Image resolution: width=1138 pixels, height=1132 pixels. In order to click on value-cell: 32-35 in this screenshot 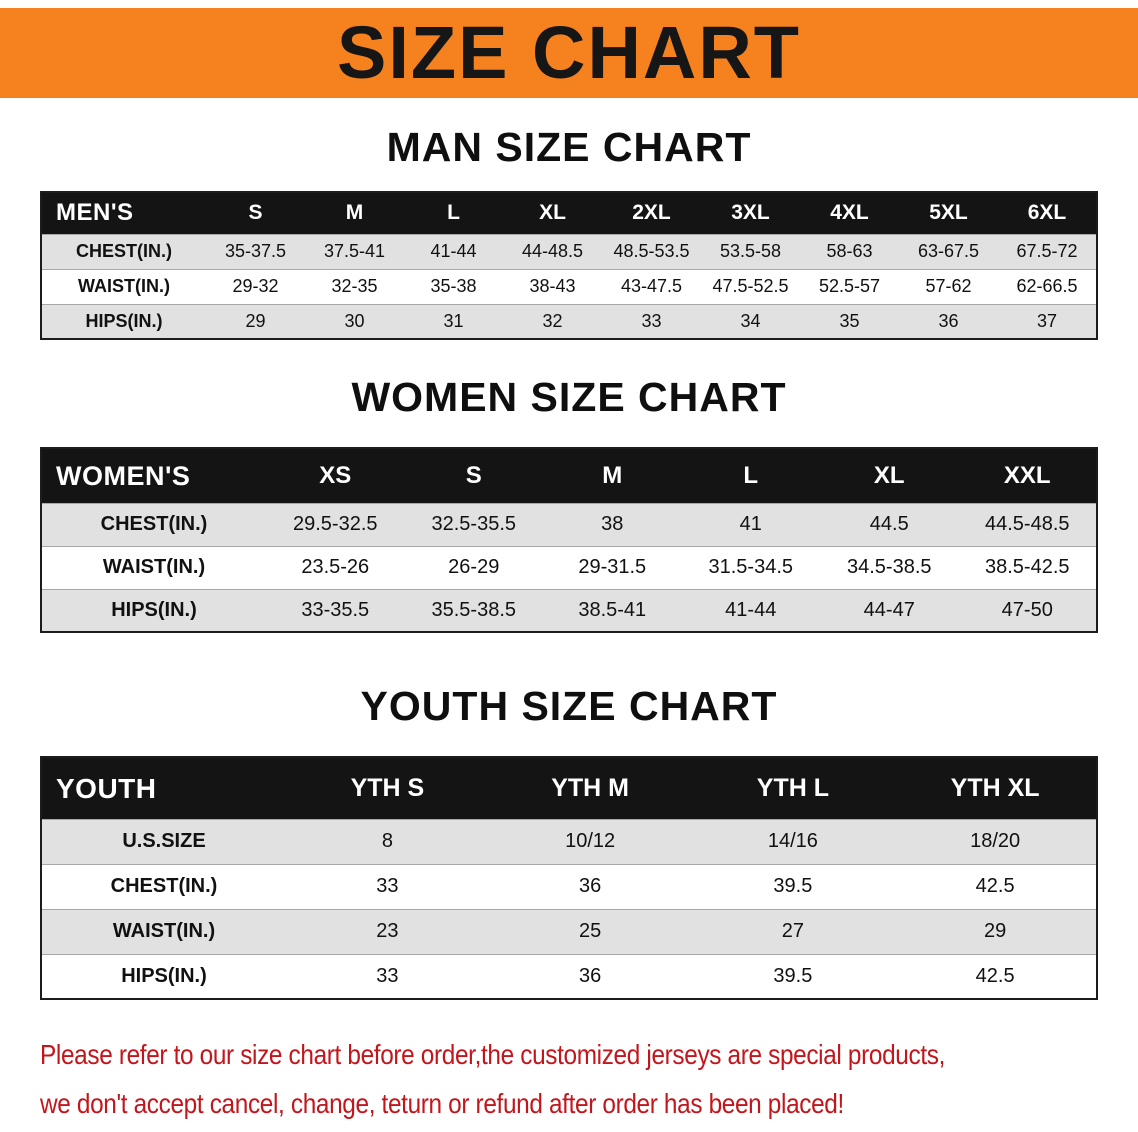, I will do `click(354, 286)`.